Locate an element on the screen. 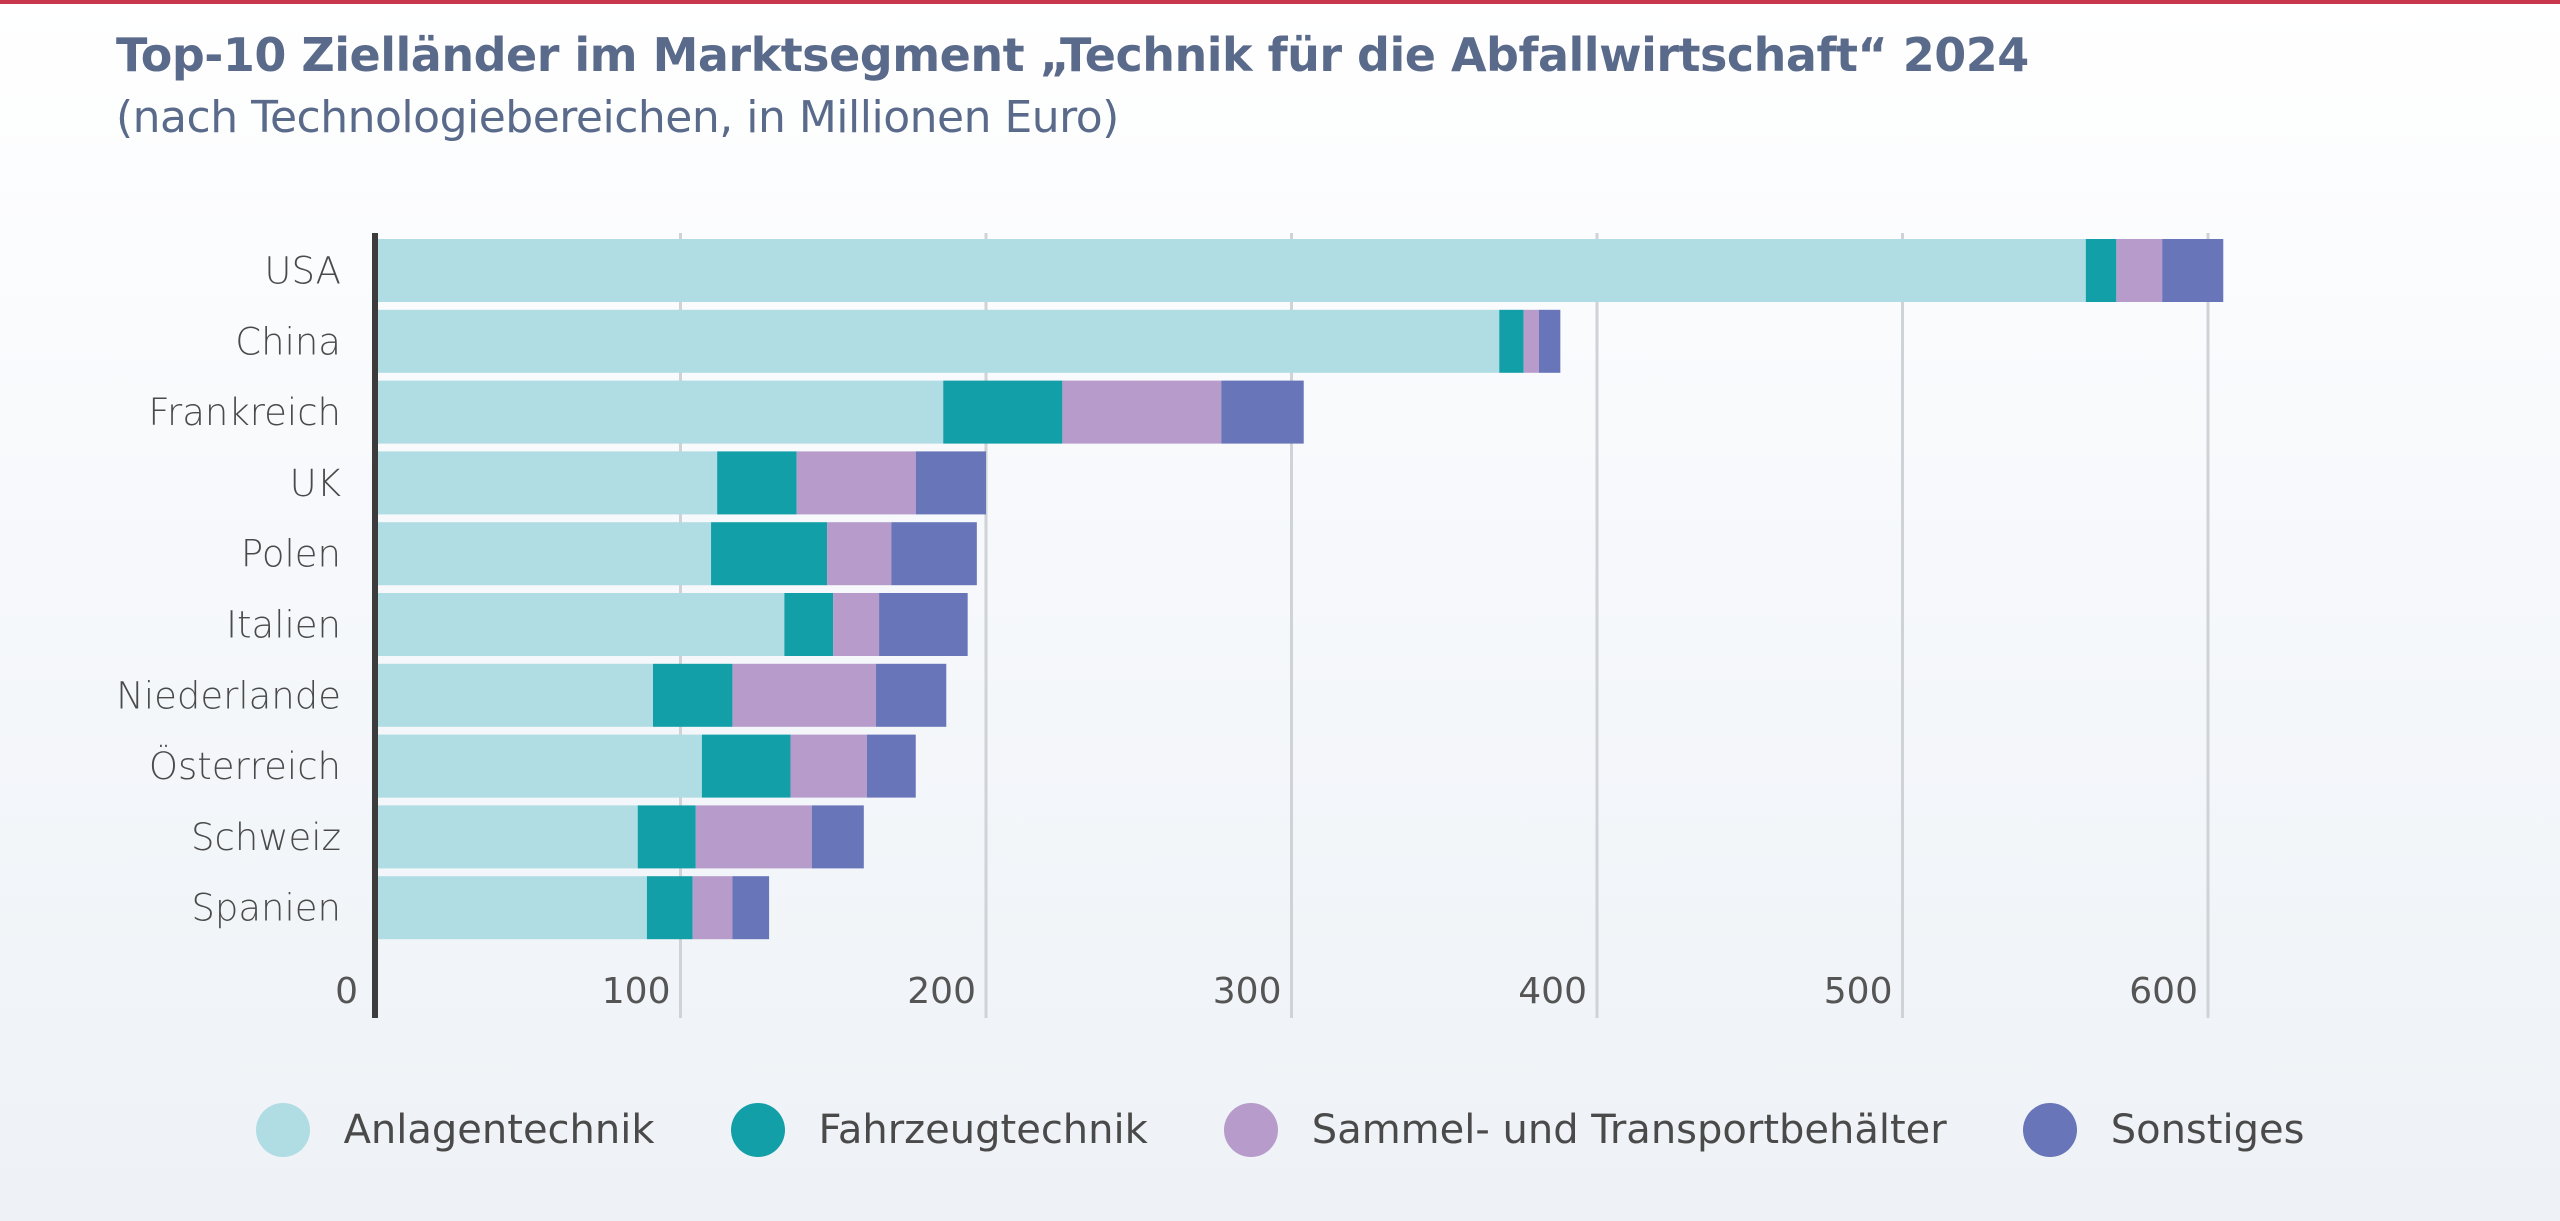 The height and width of the screenshot is (1221, 2560). bar-niederlande-sonstiges is located at coordinates (911, 695).